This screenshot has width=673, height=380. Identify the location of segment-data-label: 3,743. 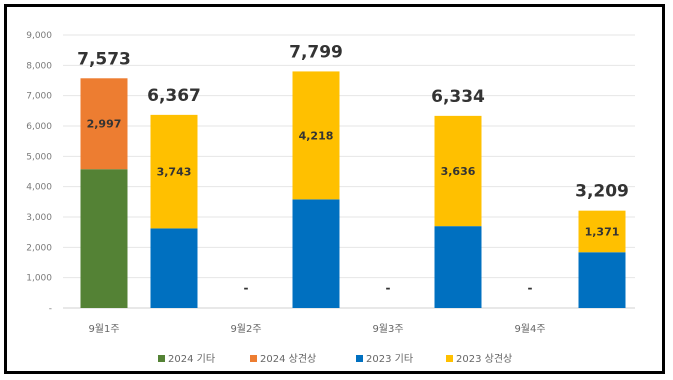
(174, 172).